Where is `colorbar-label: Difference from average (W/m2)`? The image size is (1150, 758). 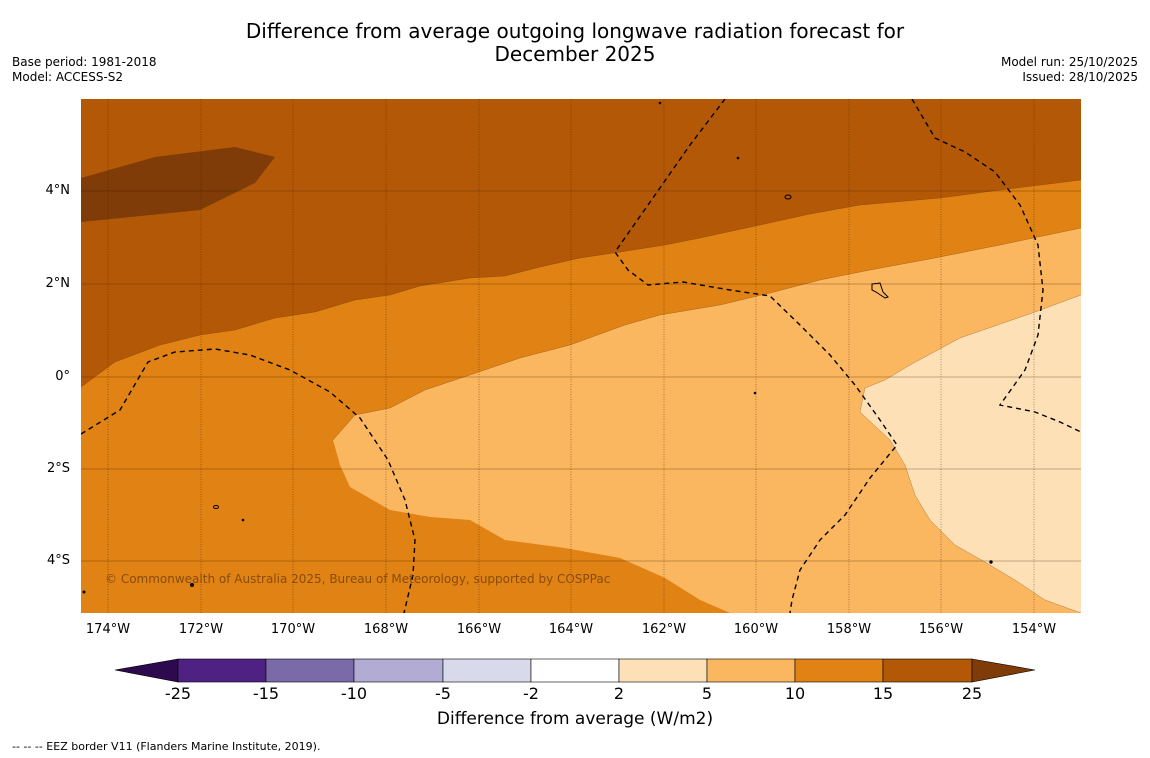
colorbar-label: Difference from average (W/m2) is located at coordinates (575, 719).